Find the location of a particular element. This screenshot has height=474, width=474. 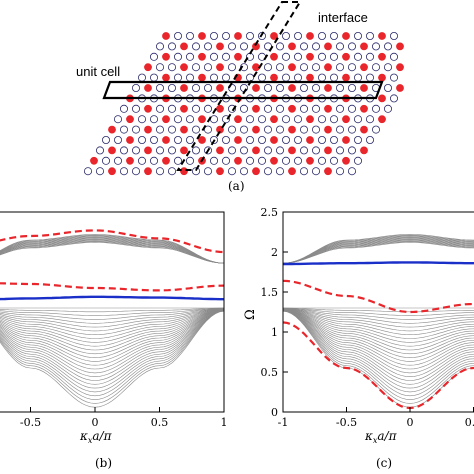

unit-cell-parallelogram is located at coordinates (243, 90).